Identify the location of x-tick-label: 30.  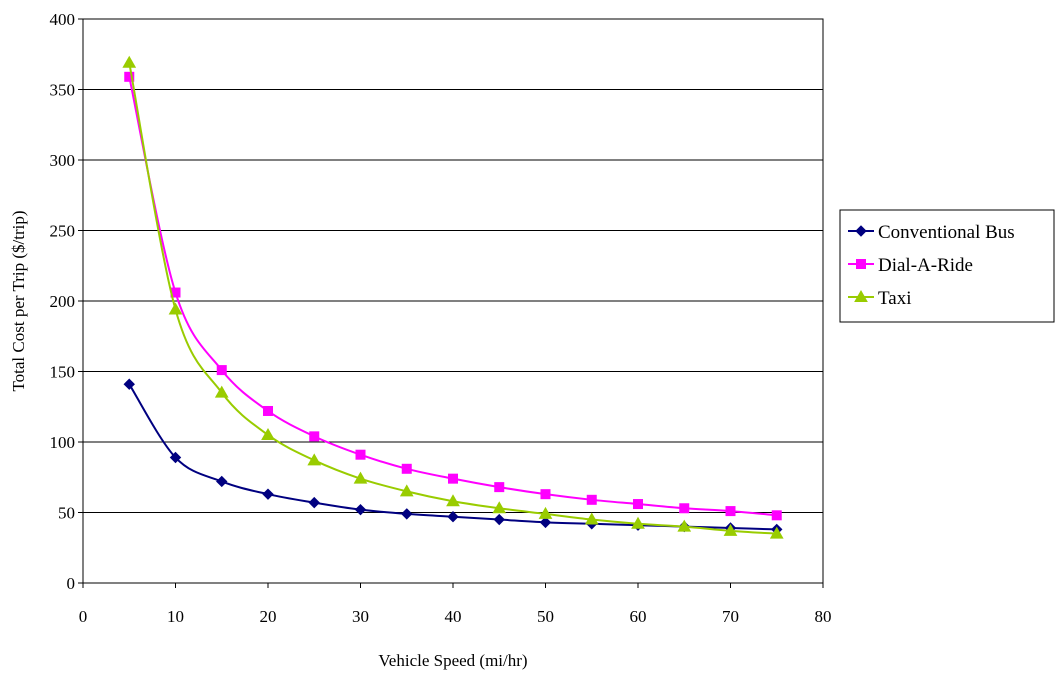
(360, 616).